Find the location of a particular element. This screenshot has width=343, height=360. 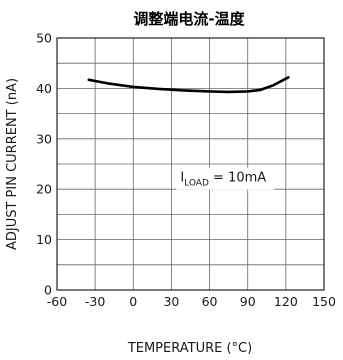

x-tick-label: 30 is located at coordinates (171, 301).